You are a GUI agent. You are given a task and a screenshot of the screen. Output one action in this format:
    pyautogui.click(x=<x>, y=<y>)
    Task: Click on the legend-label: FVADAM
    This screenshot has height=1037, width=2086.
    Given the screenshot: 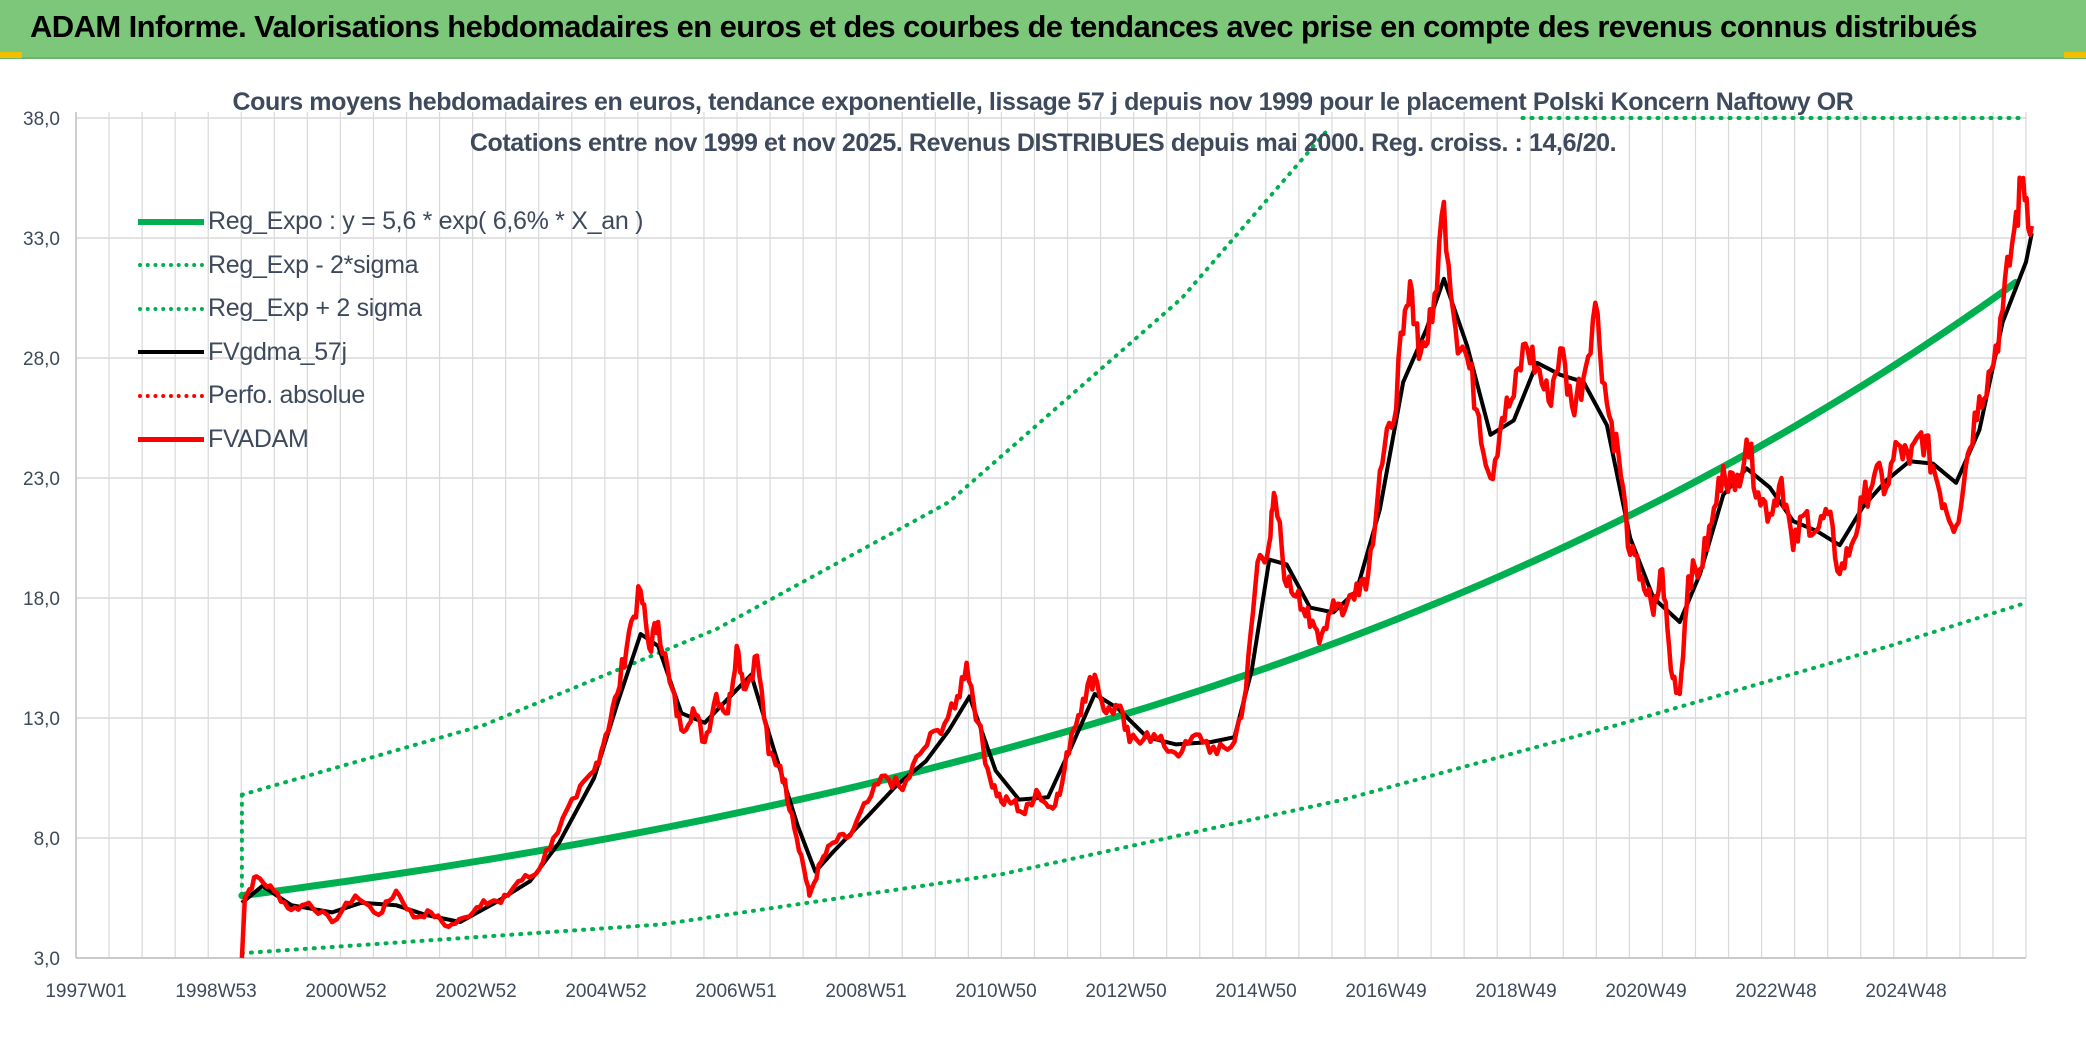 What is the action you would take?
    pyautogui.click(x=258, y=438)
    